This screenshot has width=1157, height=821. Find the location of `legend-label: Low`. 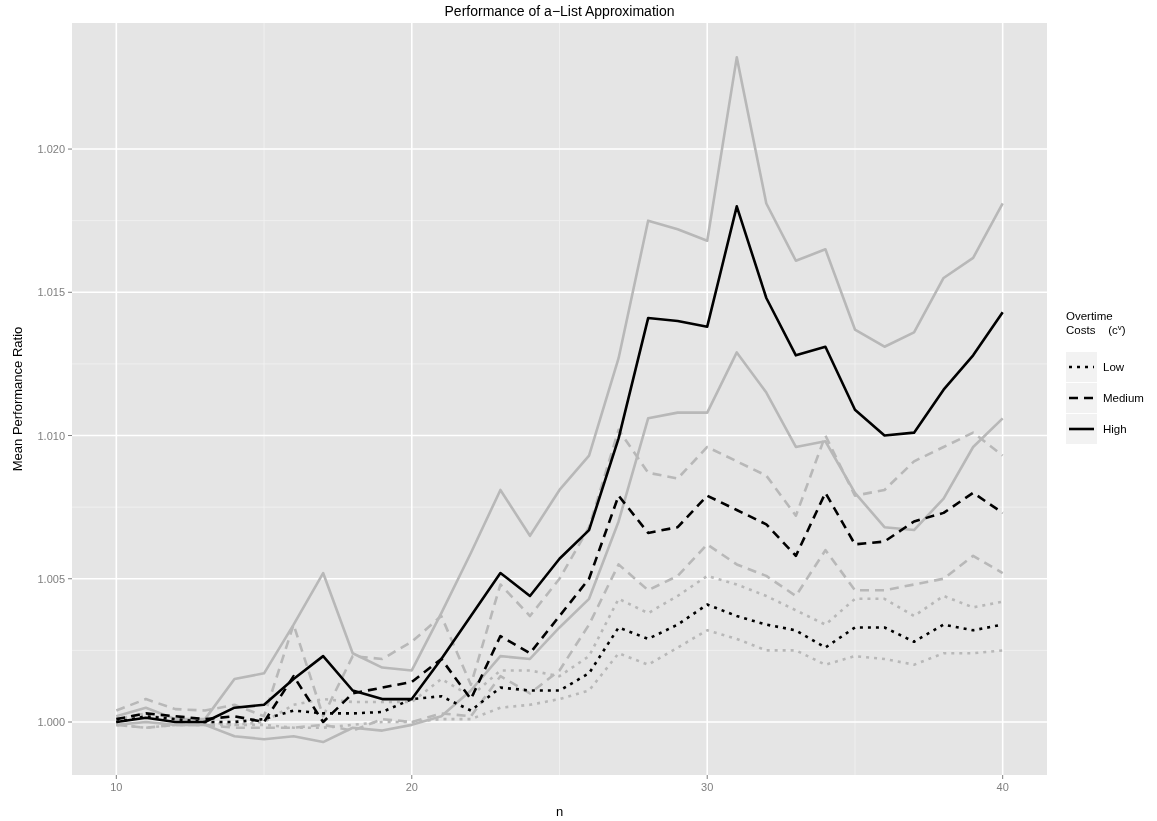

legend-label: Low is located at coordinates (1114, 367).